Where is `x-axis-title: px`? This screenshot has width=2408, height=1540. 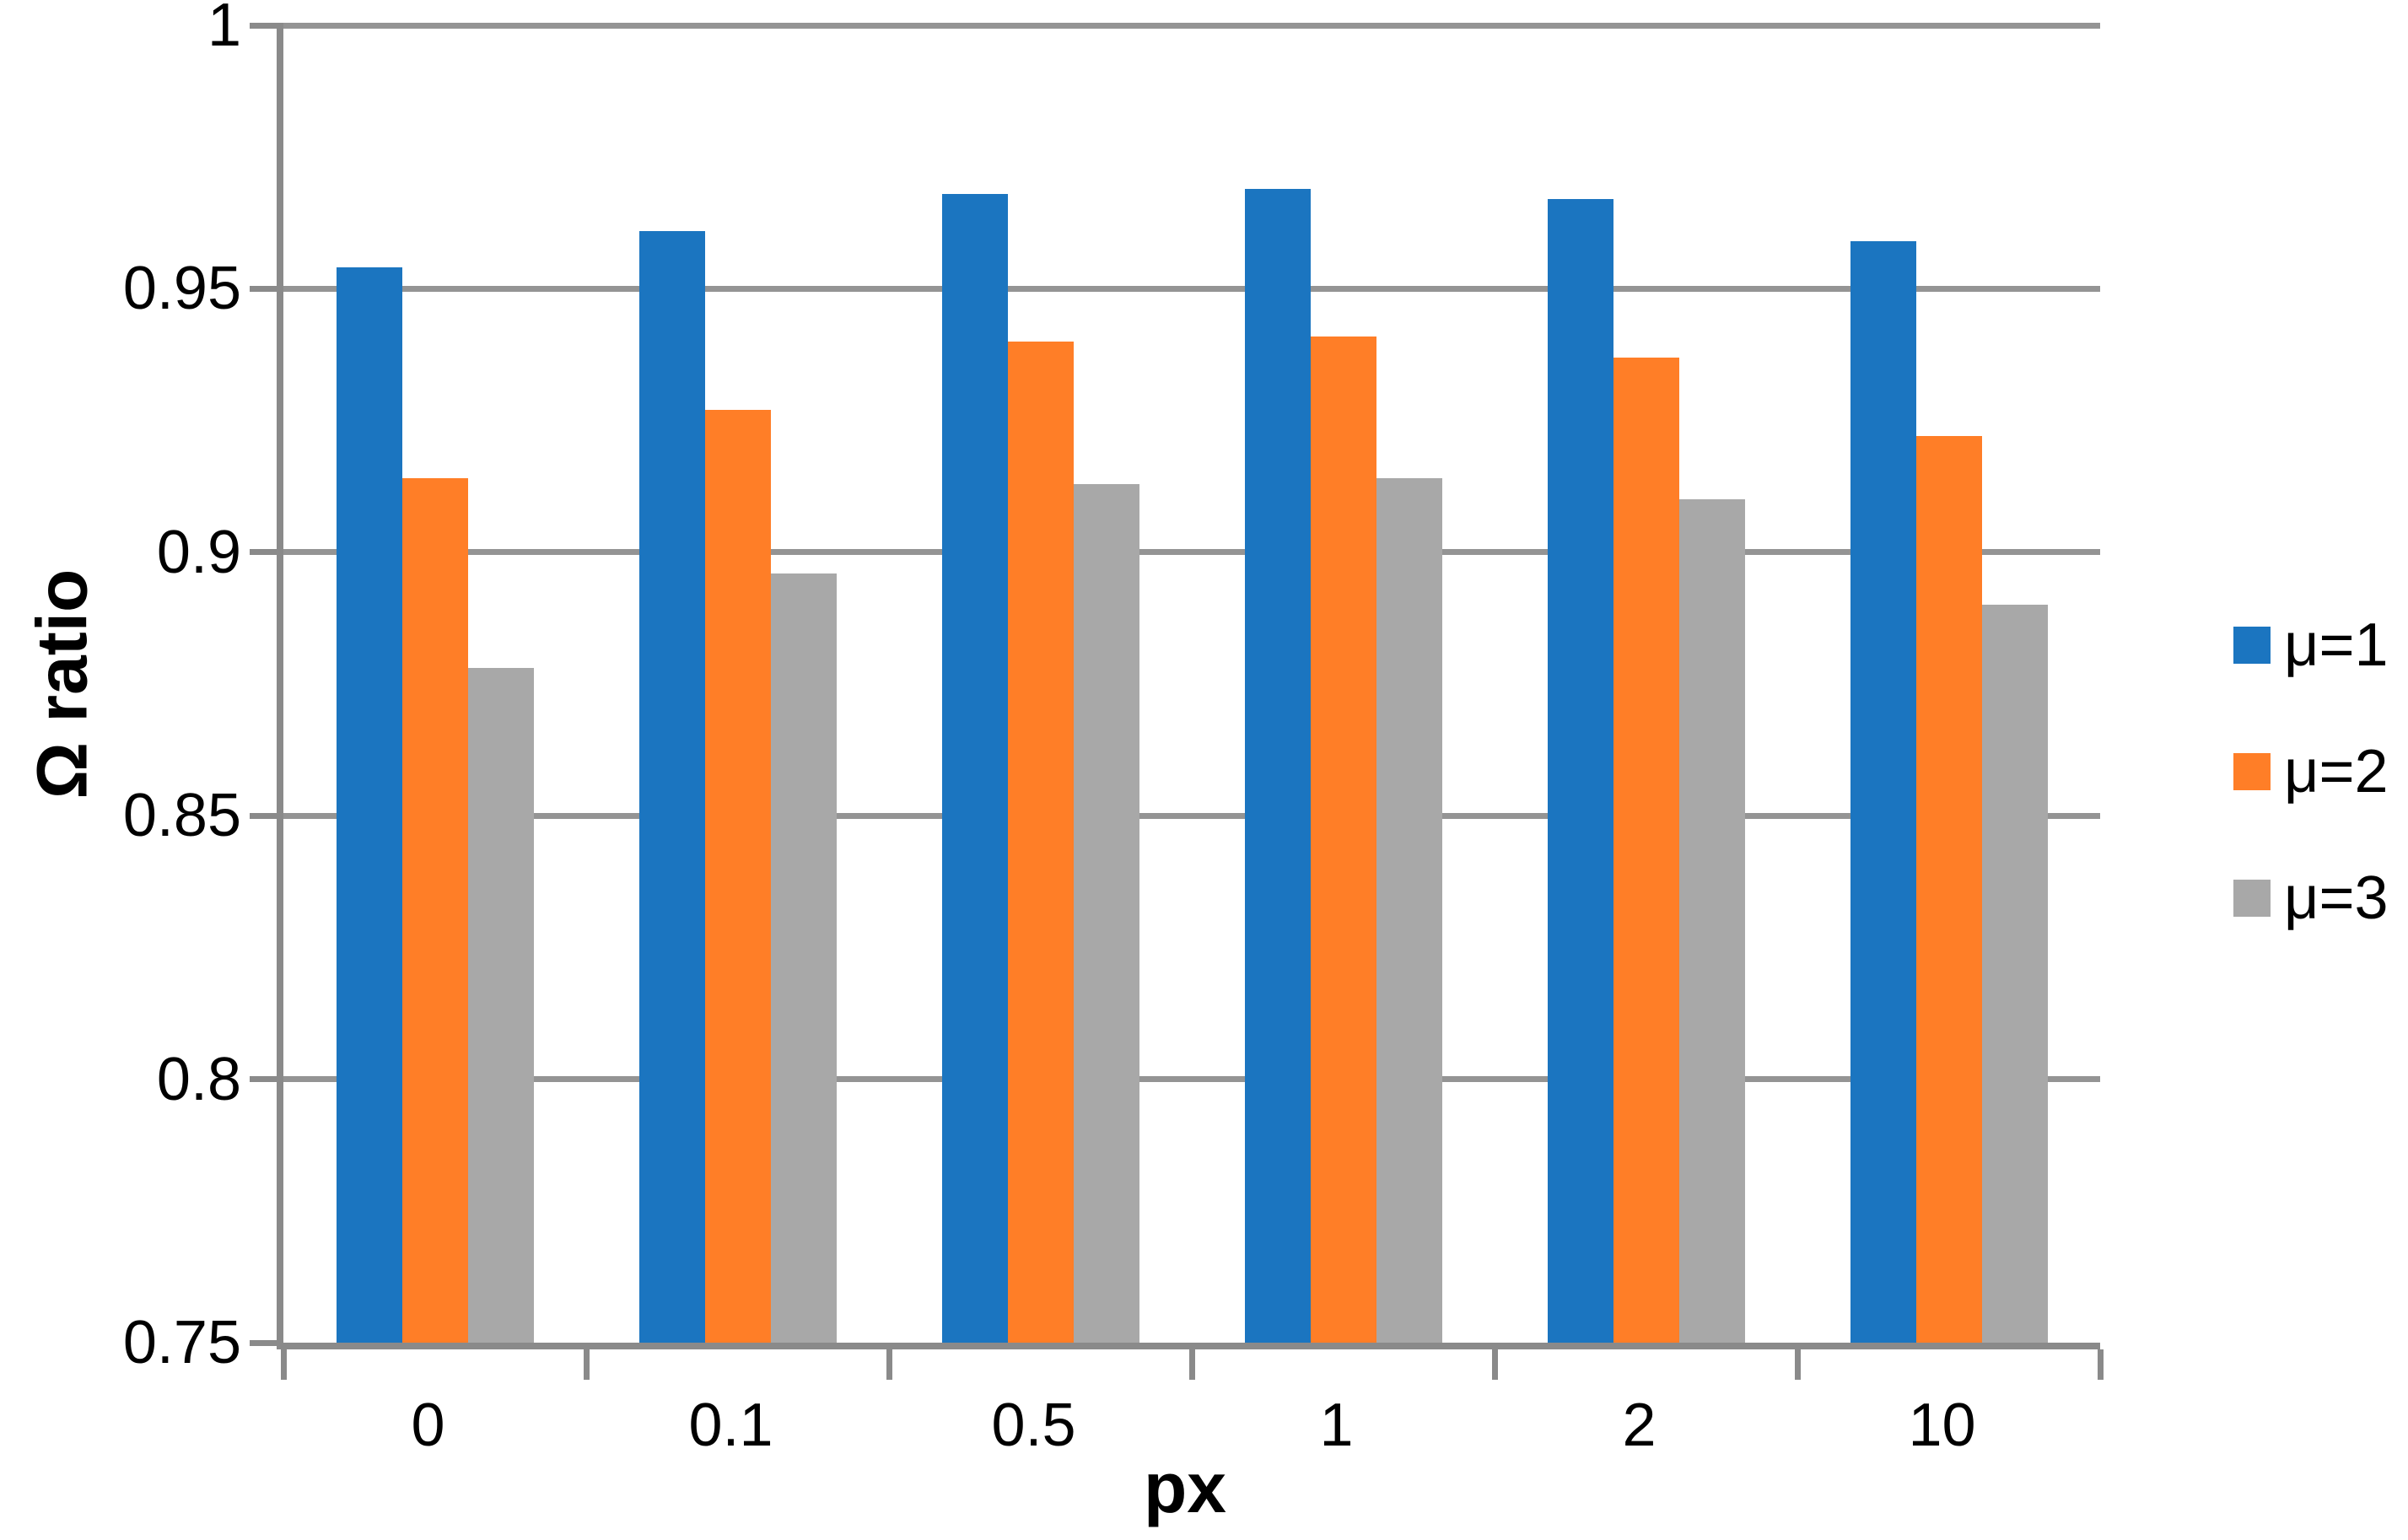
x-axis-title: px is located at coordinates (1185, 1487).